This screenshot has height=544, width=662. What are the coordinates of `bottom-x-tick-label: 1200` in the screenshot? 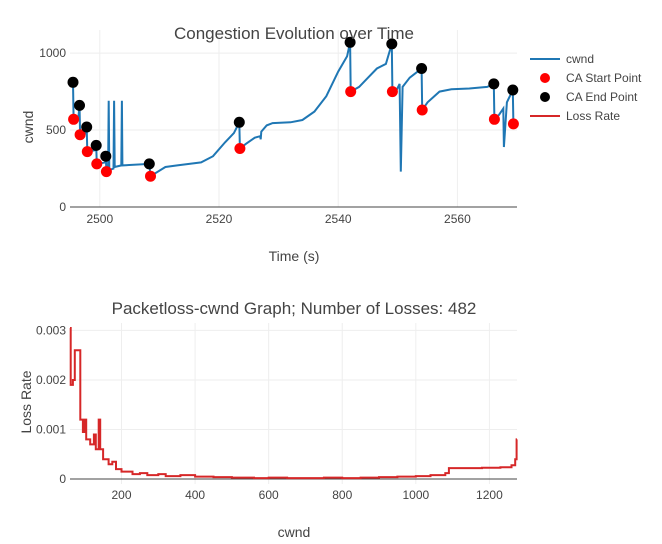 It's located at (489, 495).